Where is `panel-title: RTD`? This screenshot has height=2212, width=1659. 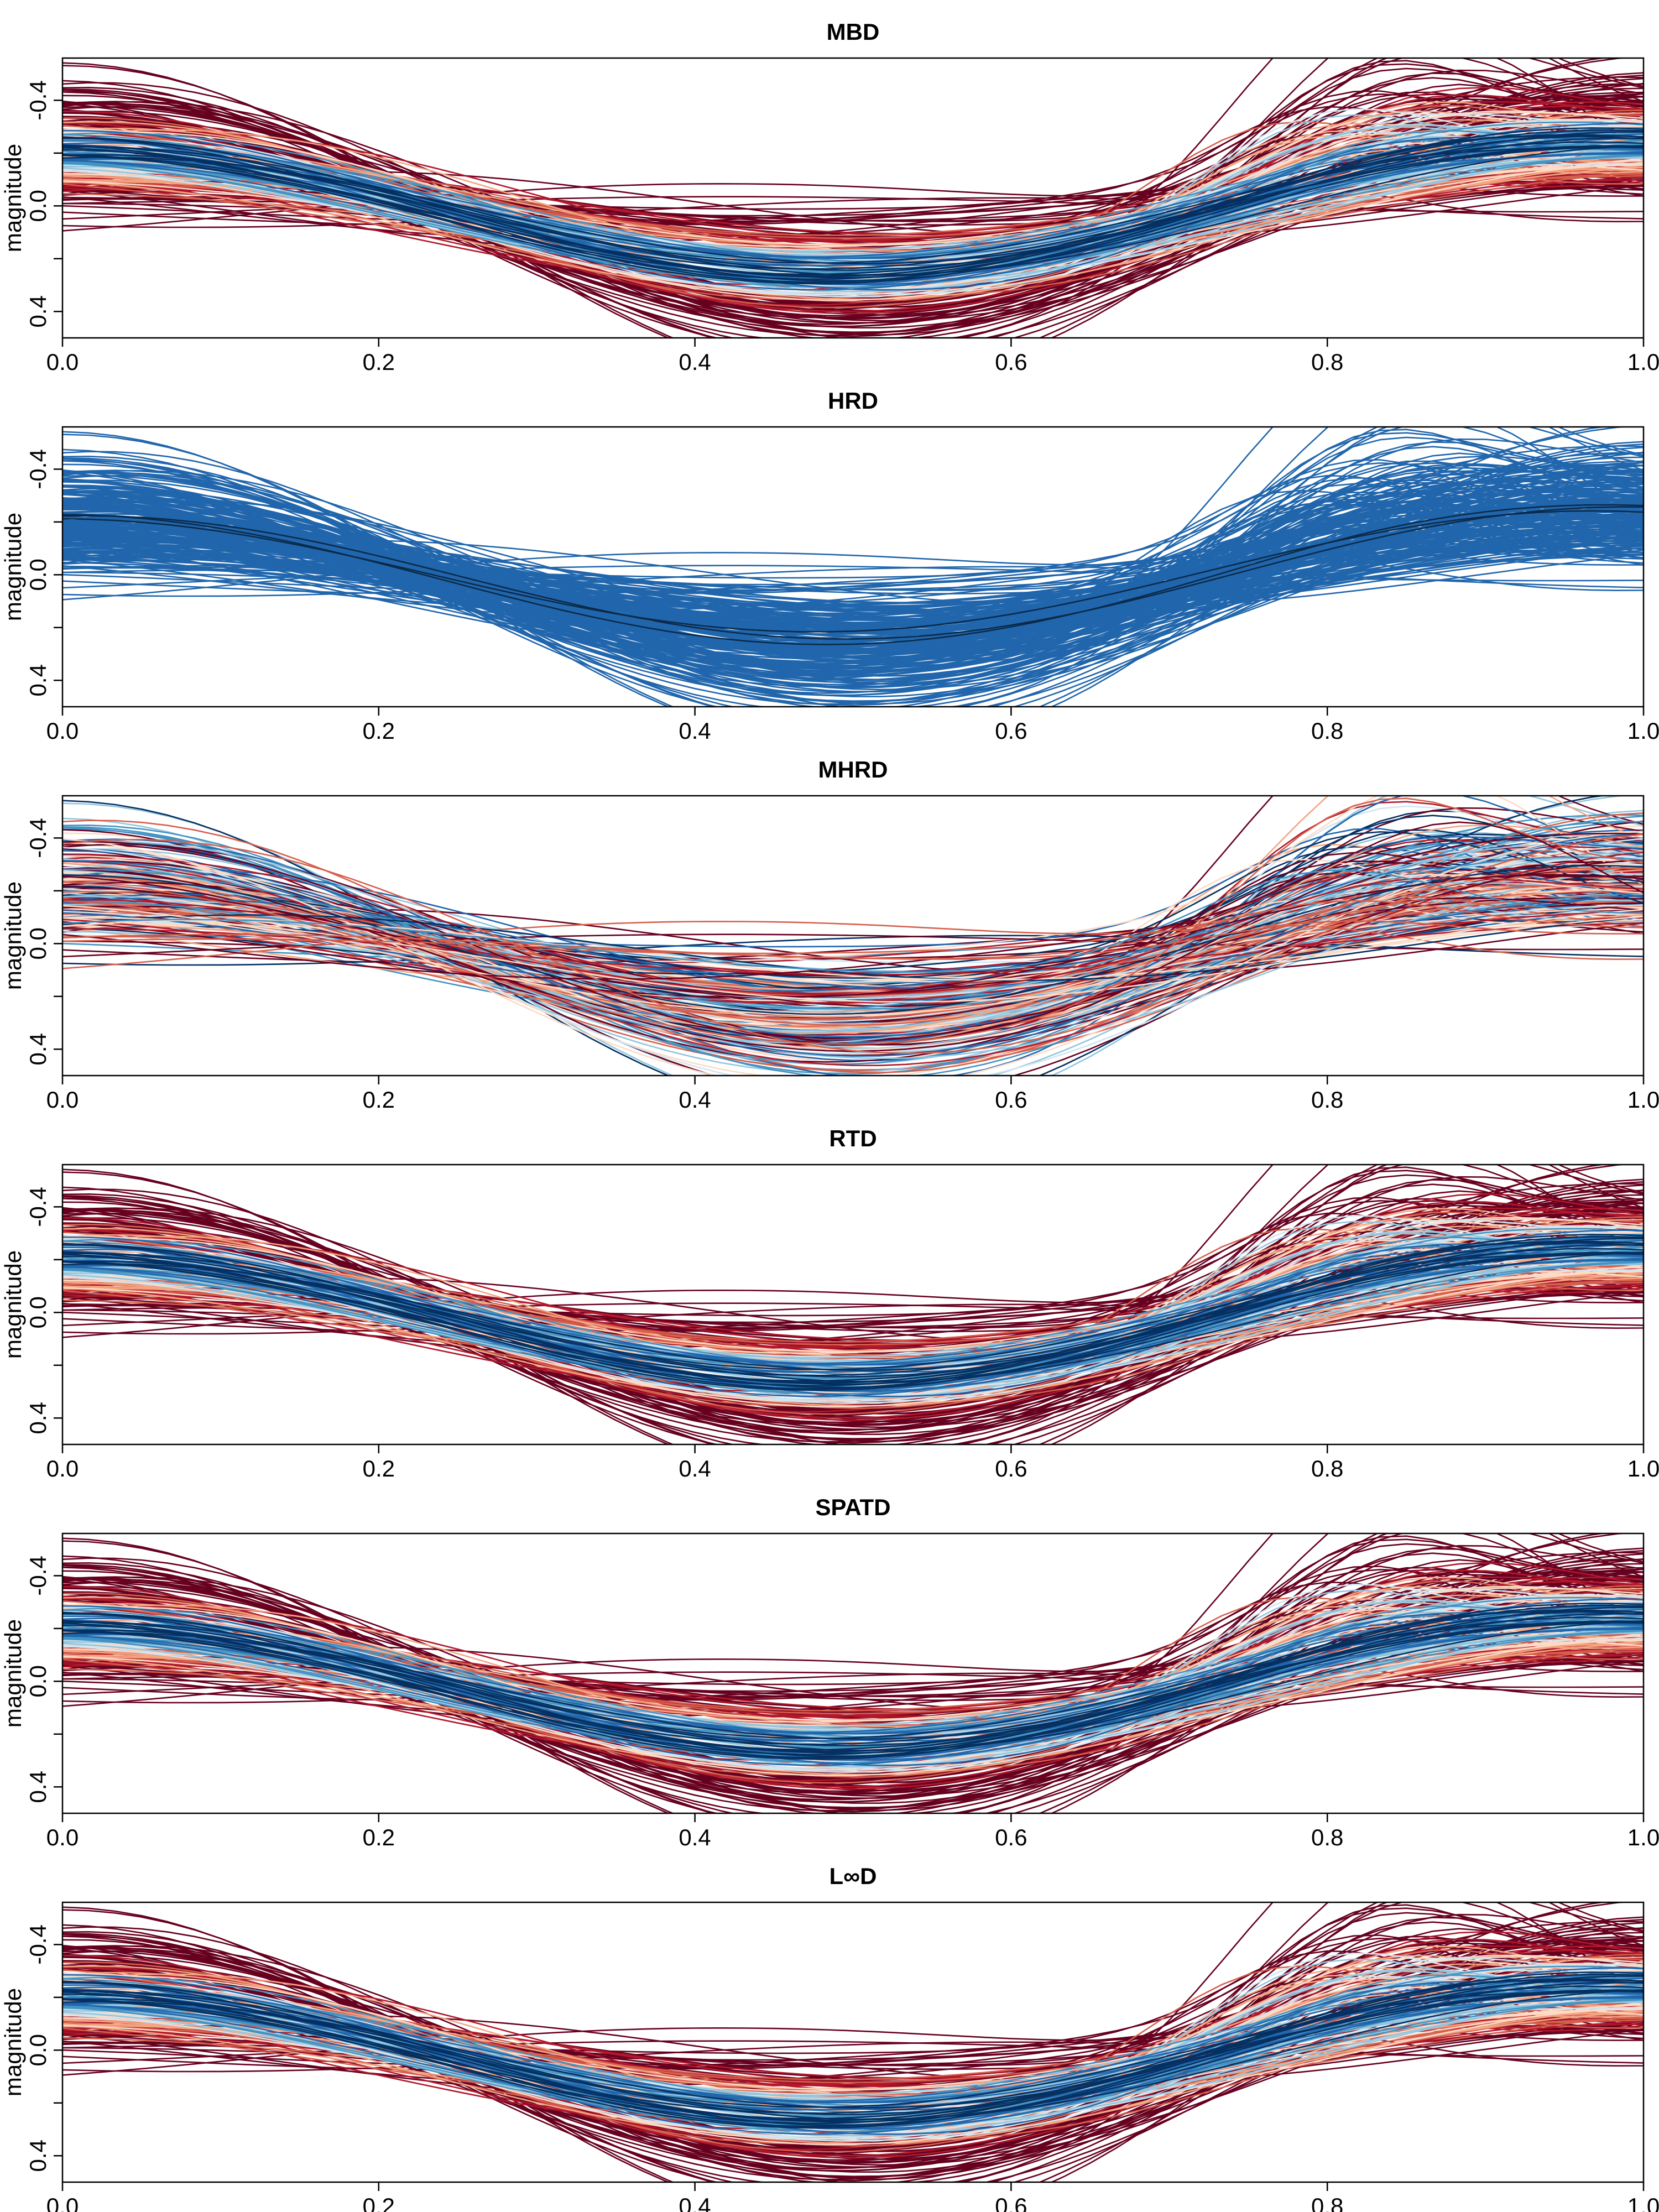 panel-title: RTD is located at coordinates (853, 1138).